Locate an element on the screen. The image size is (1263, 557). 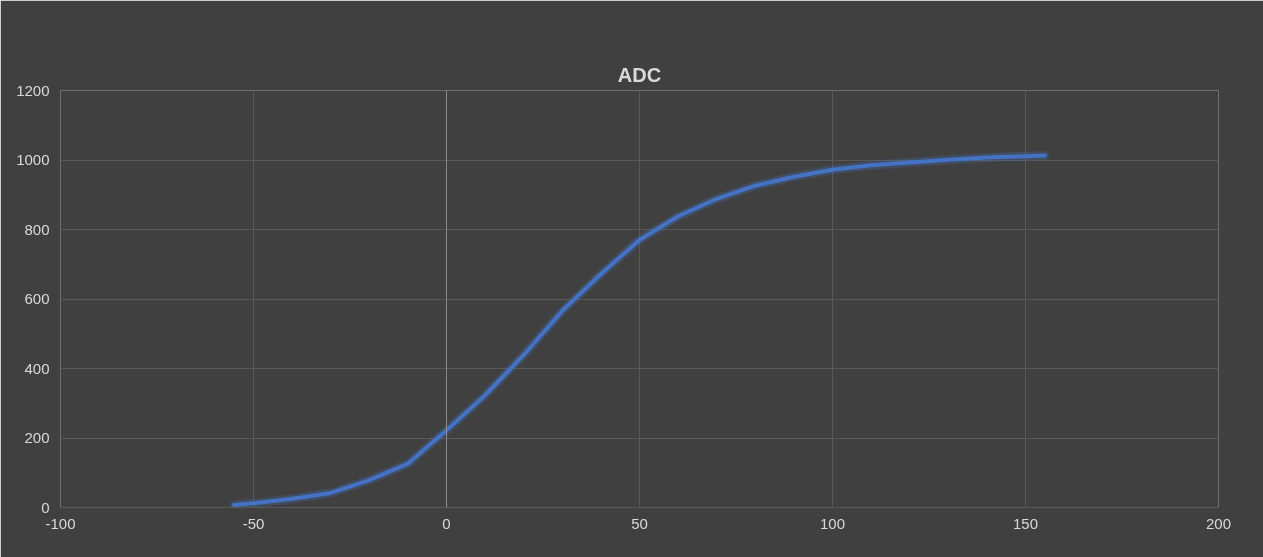
x-tick-label: -100 is located at coordinates (60, 523).